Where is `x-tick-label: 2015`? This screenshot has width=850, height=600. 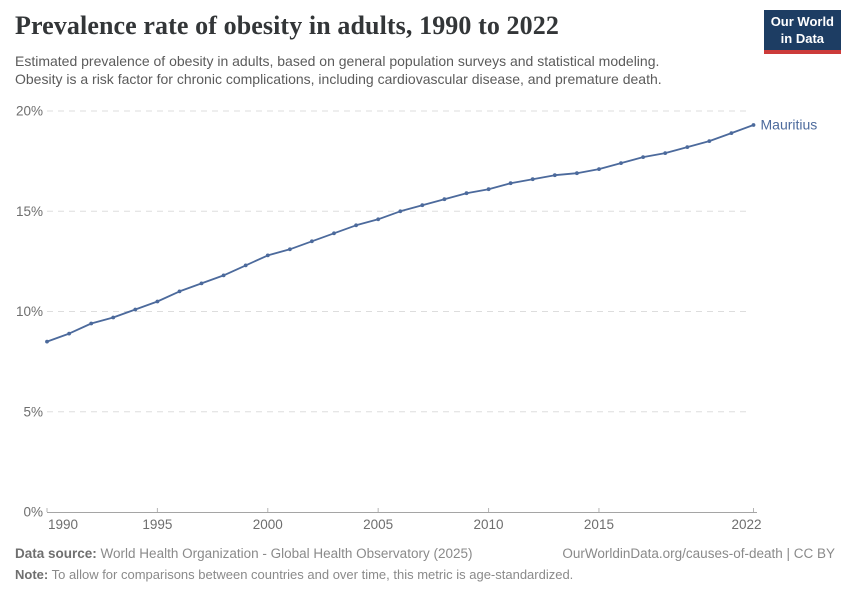 x-tick-label: 2015 is located at coordinates (599, 524).